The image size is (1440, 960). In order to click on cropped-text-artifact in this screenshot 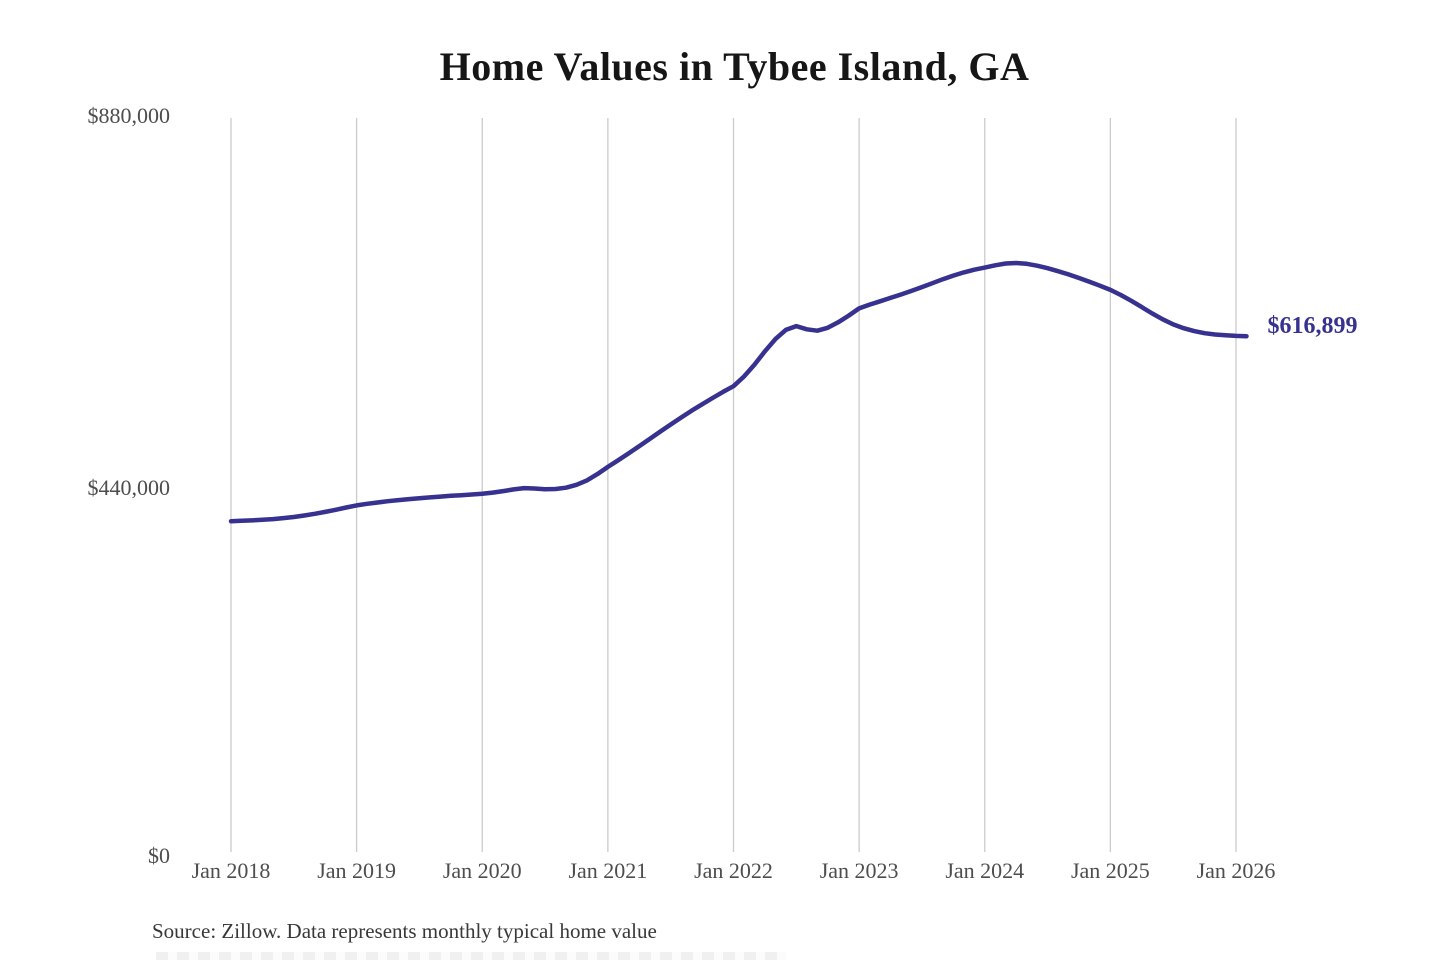, I will do `click(471, 956)`.